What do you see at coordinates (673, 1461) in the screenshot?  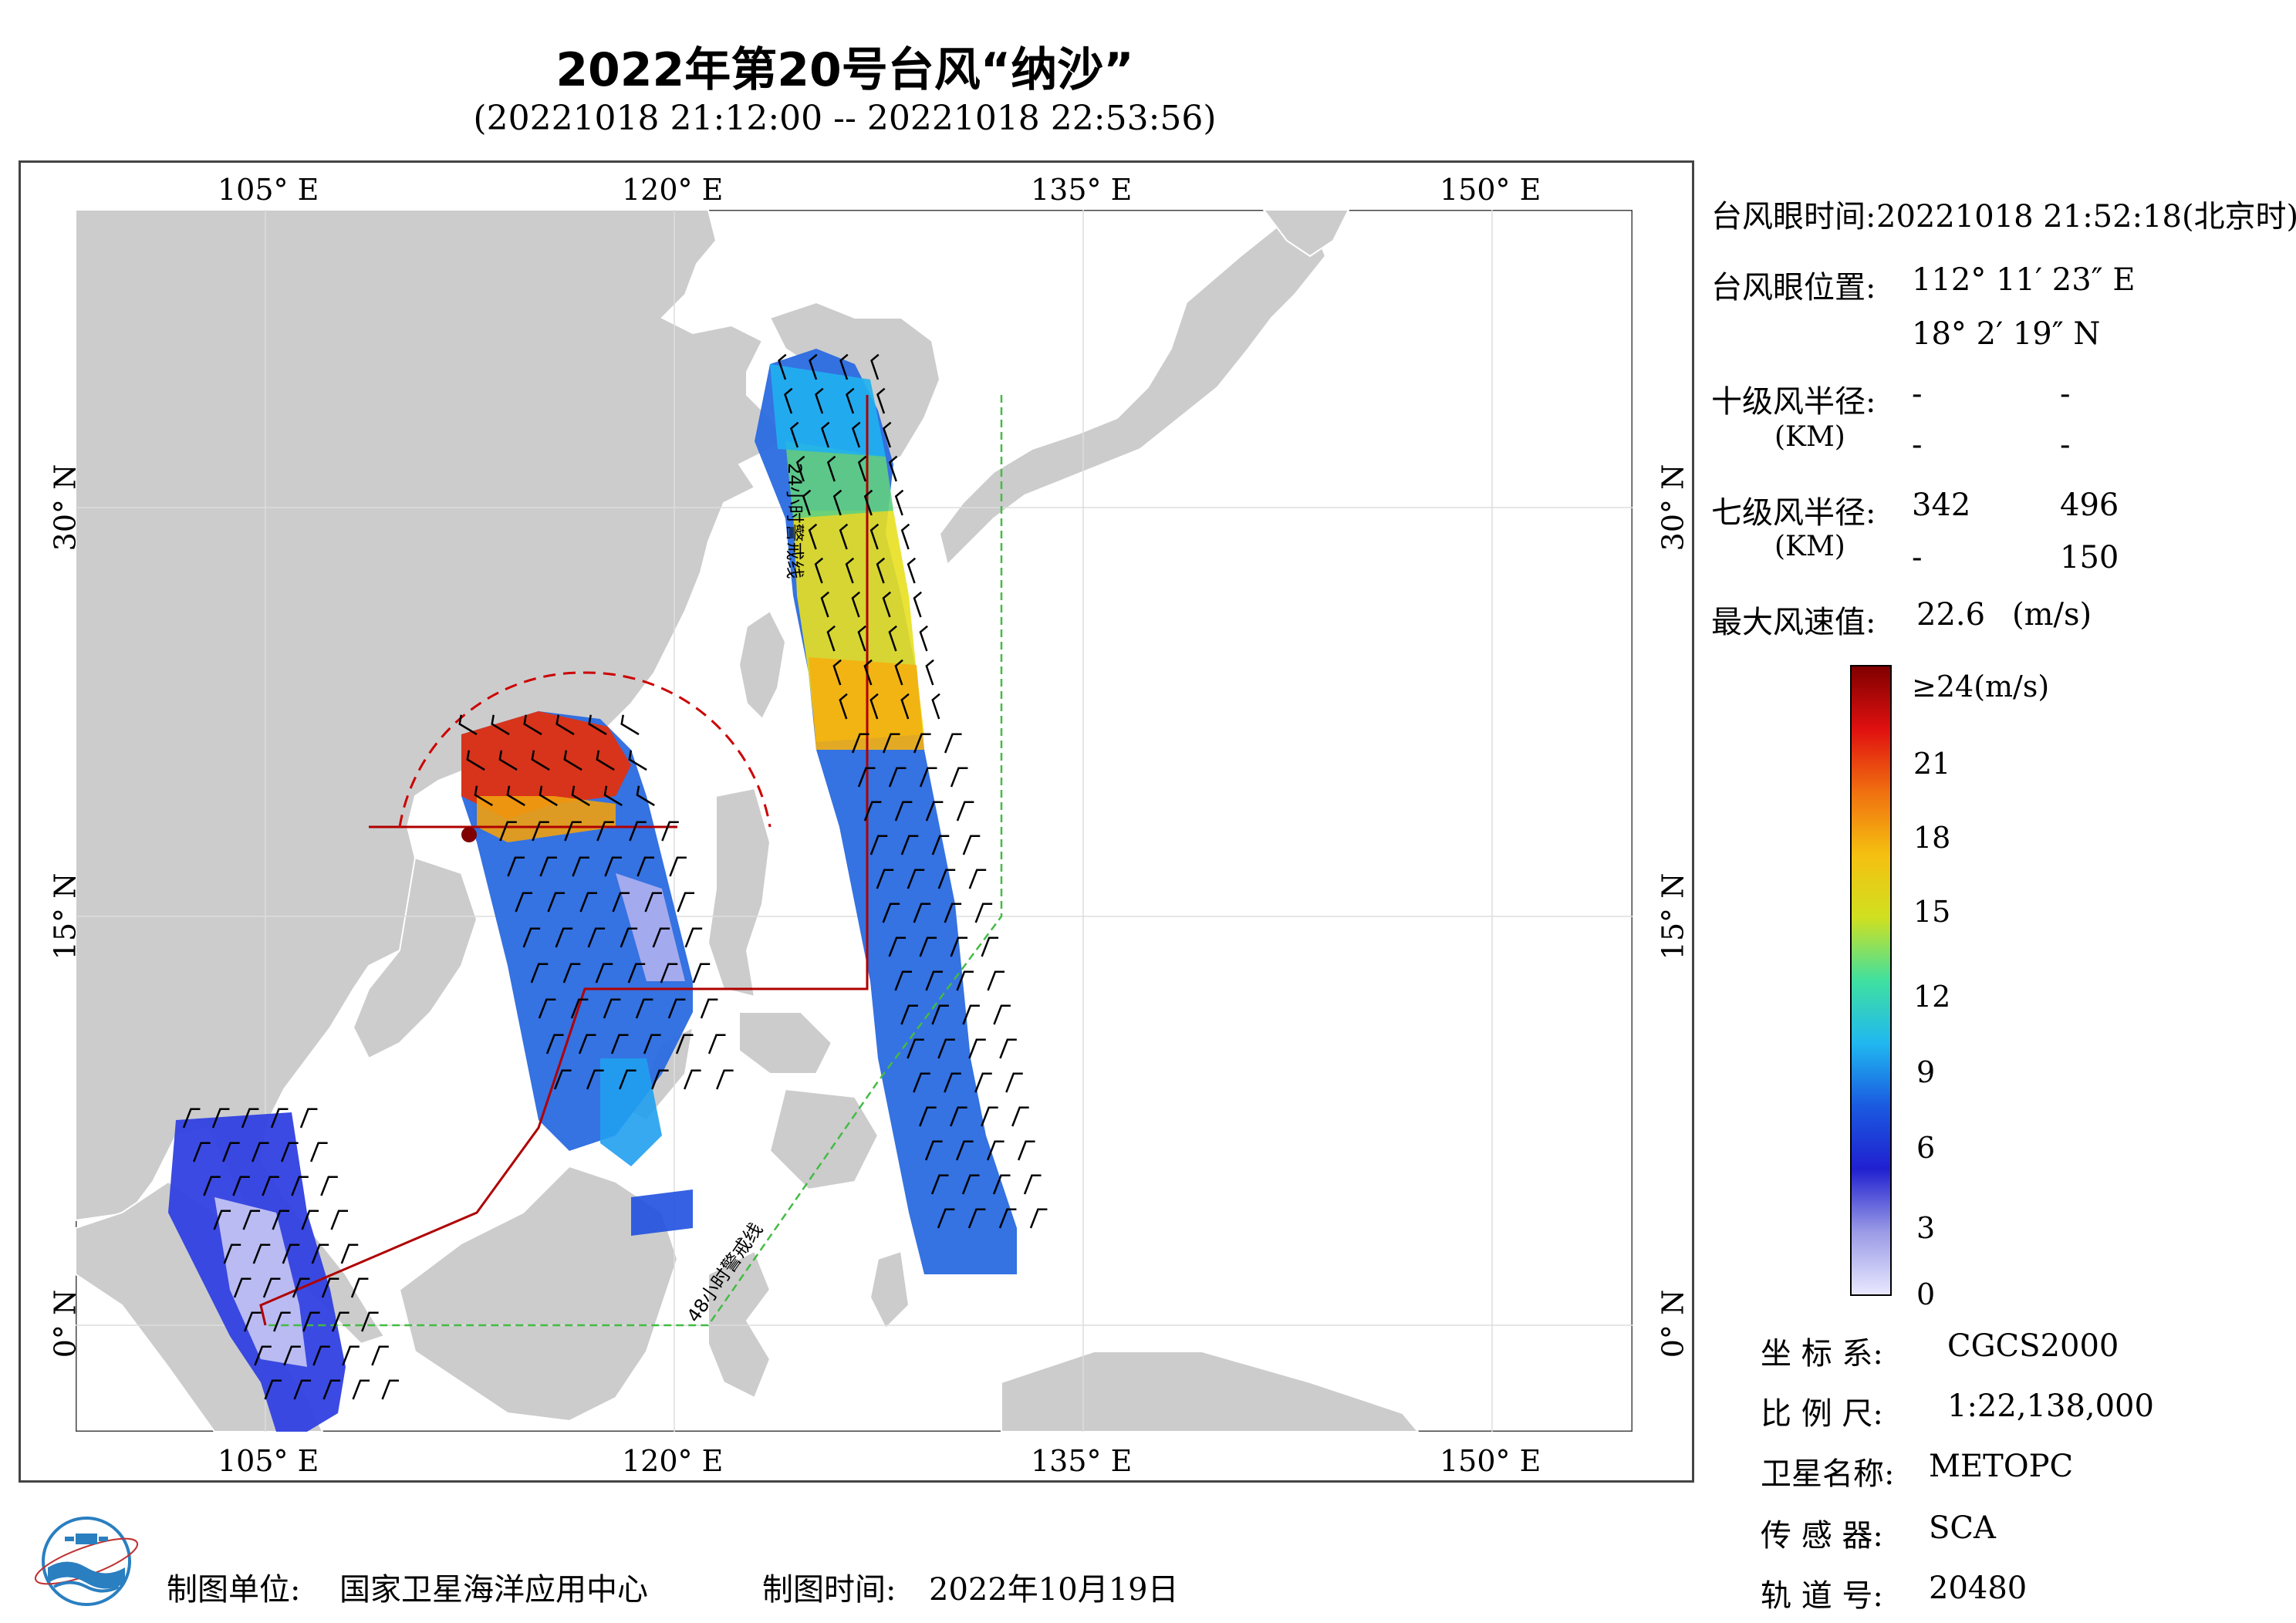 I see `lon-label-bottom-120: 120° E` at bounding box center [673, 1461].